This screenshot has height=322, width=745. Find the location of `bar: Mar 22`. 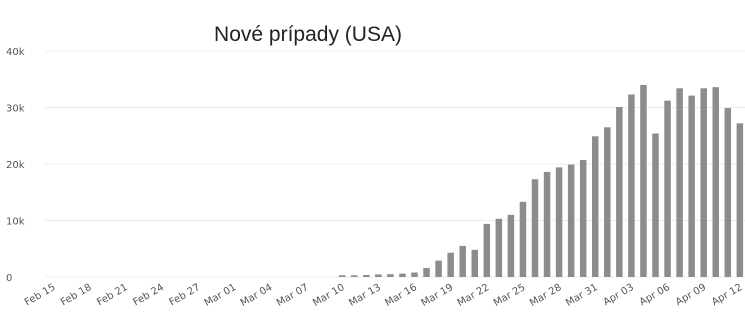

bar: Mar 22 is located at coordinates (487, 250).